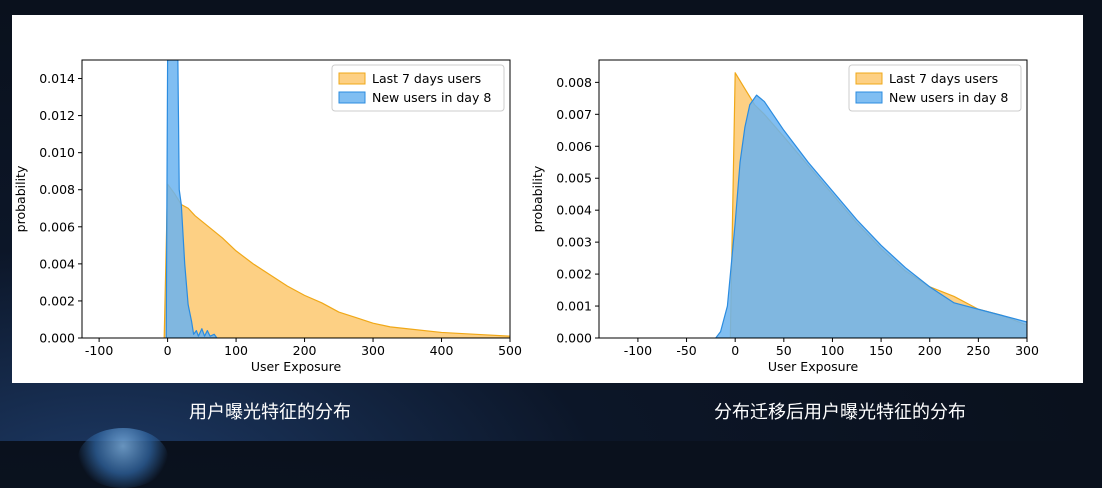  What do you see at coordinates (510, 350) in the screenshot?
I see `x-tick-label: 500` at bounding box center [510, 350].